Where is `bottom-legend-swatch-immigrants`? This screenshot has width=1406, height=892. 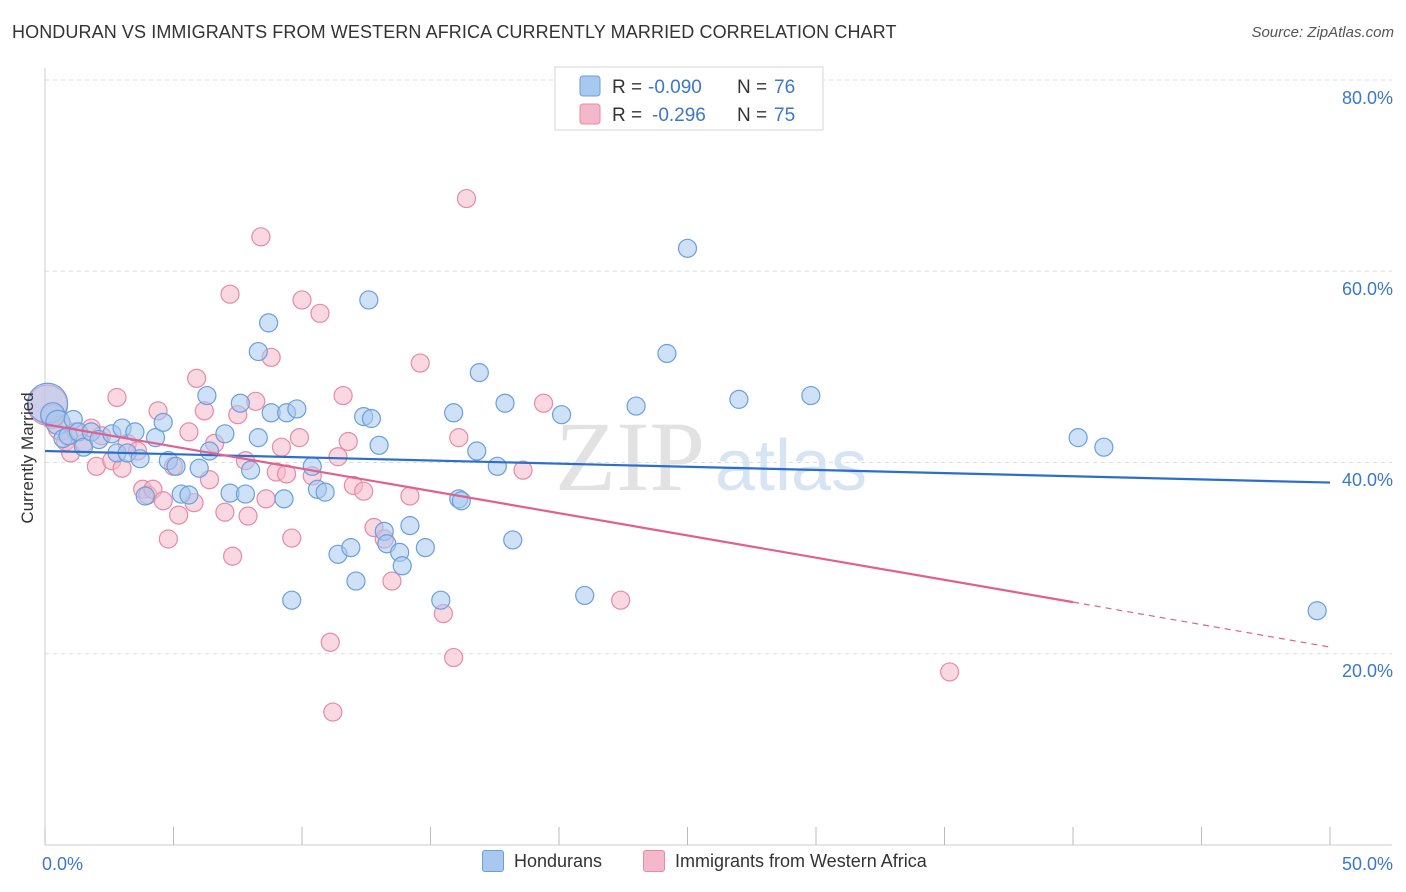
bottom-legend-swatch-immigrants is located at coordinates (654, 861).